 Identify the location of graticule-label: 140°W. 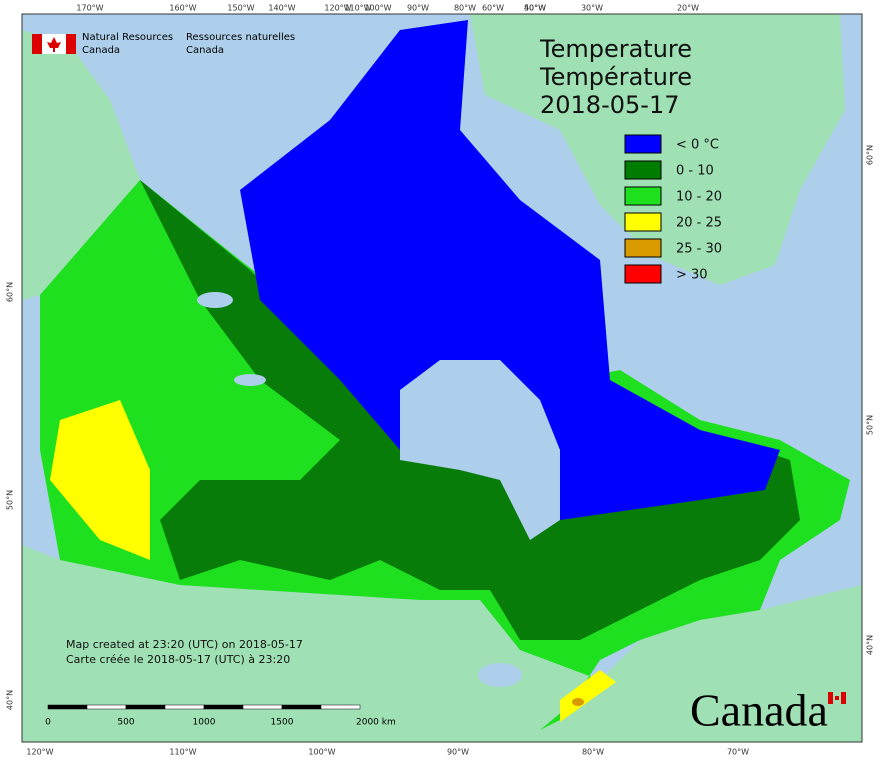
(281, 8).